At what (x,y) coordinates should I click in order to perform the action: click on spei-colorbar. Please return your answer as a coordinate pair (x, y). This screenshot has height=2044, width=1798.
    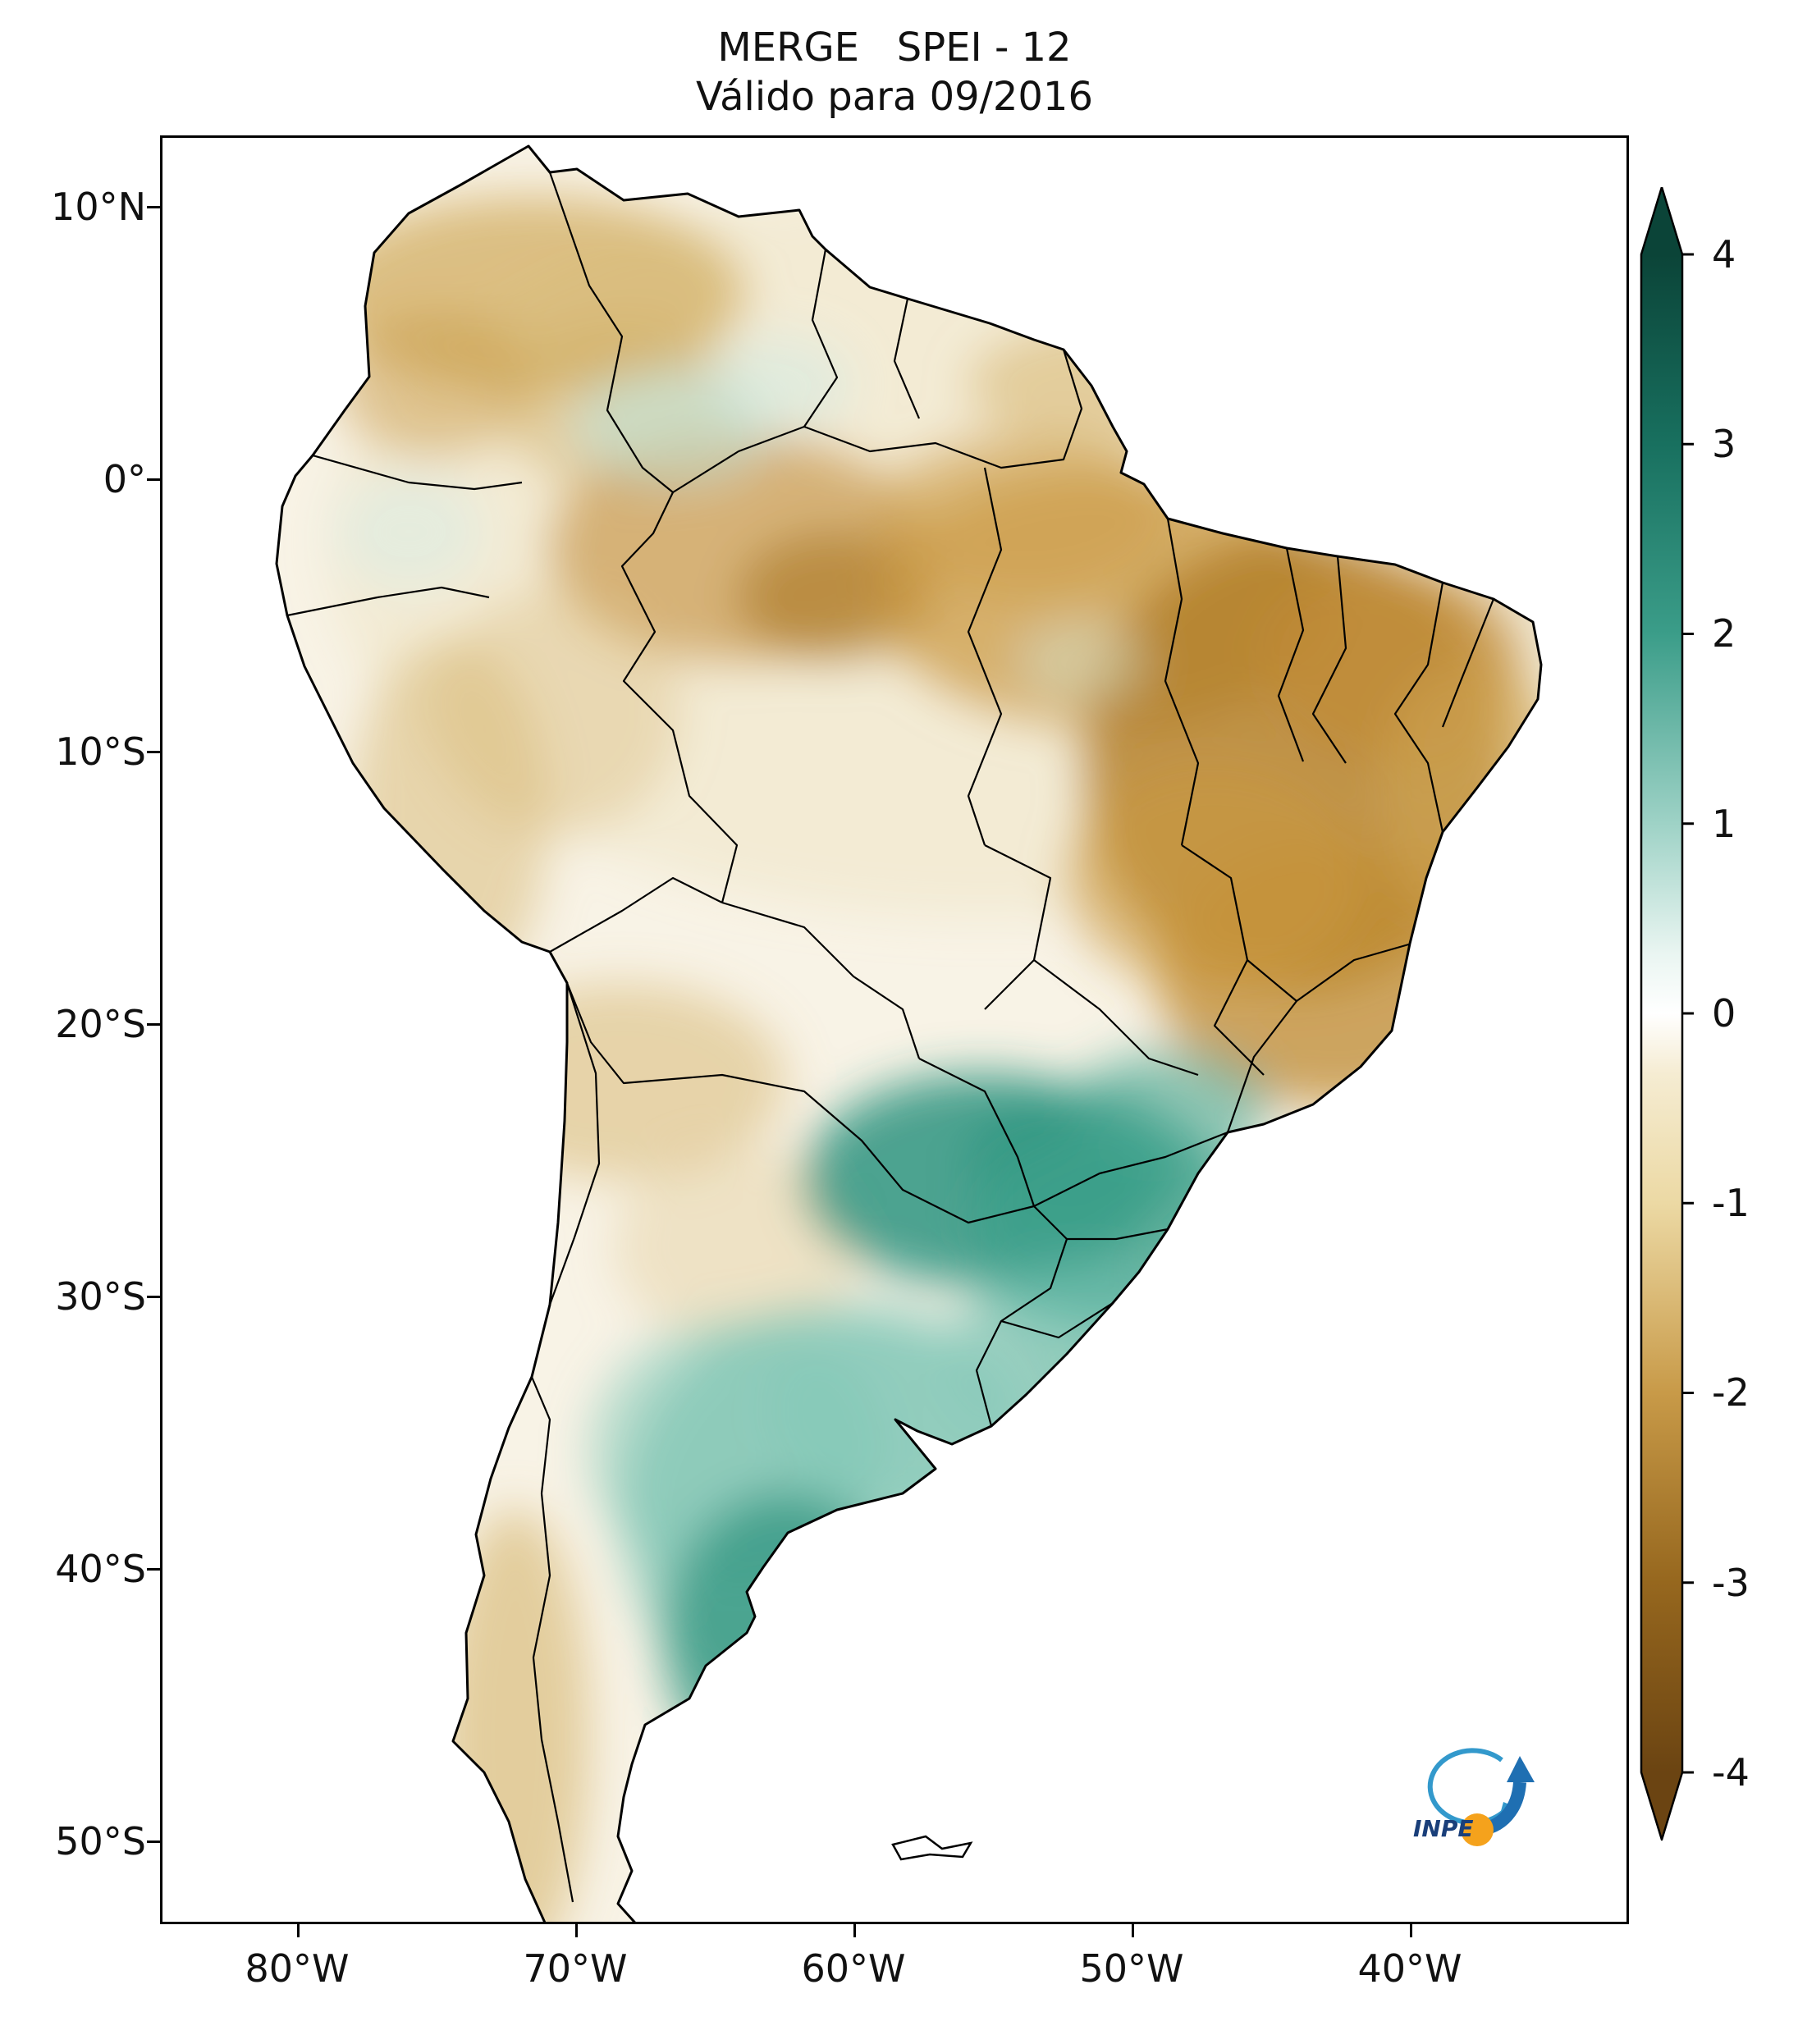
    Looking at the image, I should click on (1667, 1014).